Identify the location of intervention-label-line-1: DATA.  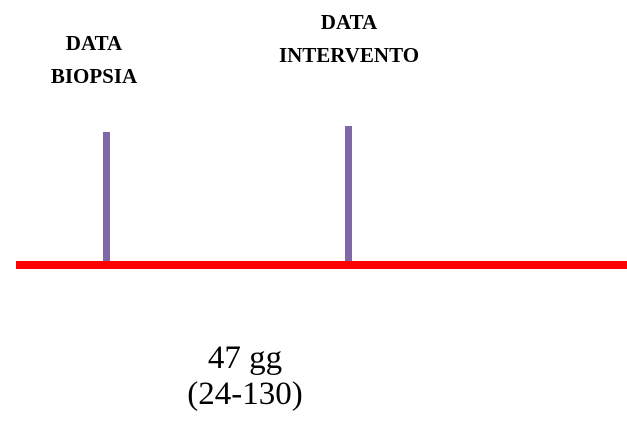
(349, 22).